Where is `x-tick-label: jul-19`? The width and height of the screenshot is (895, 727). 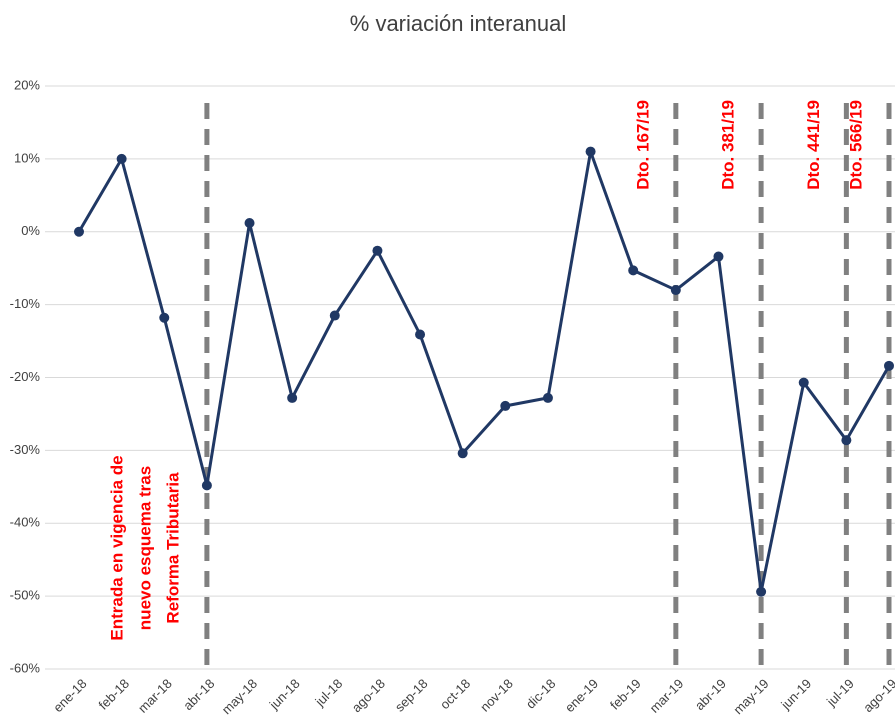 x-tick-label: jul-19 is located at coordinates (840, 693).